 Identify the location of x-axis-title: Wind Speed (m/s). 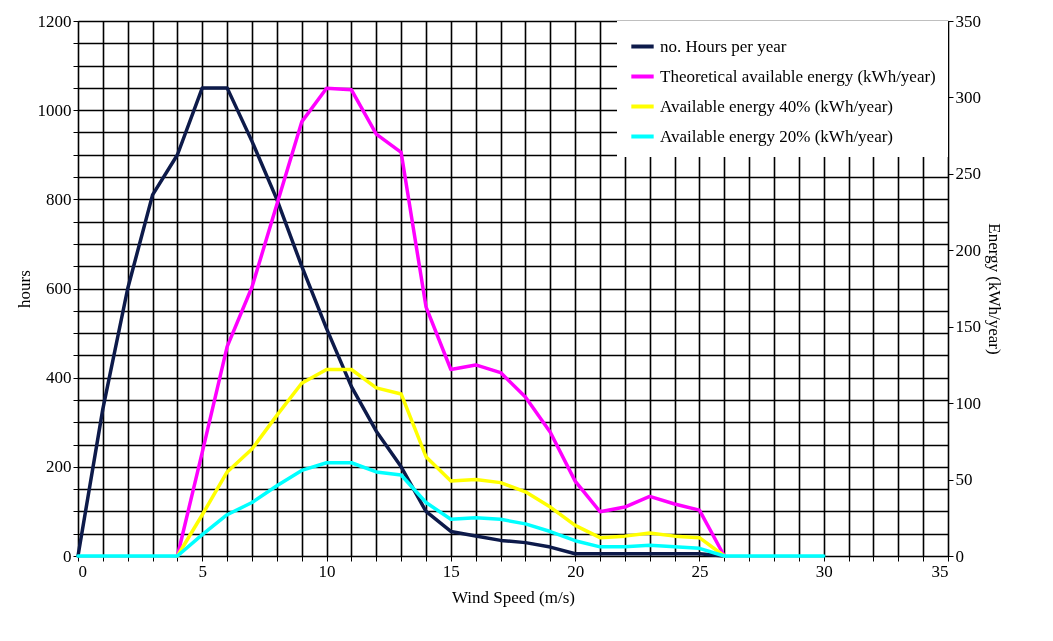
(513, 597).